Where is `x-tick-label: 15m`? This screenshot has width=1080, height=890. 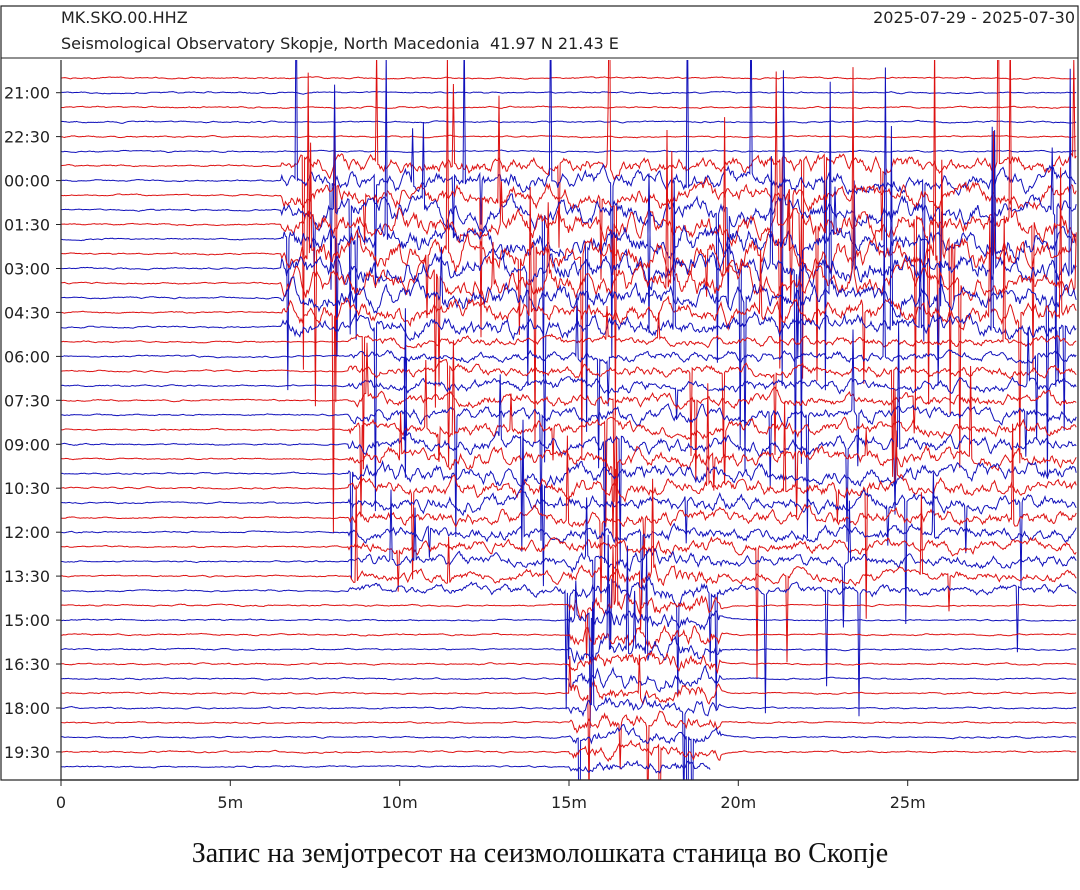 x-tick-label: 15m is located at coordinates (569, 802).